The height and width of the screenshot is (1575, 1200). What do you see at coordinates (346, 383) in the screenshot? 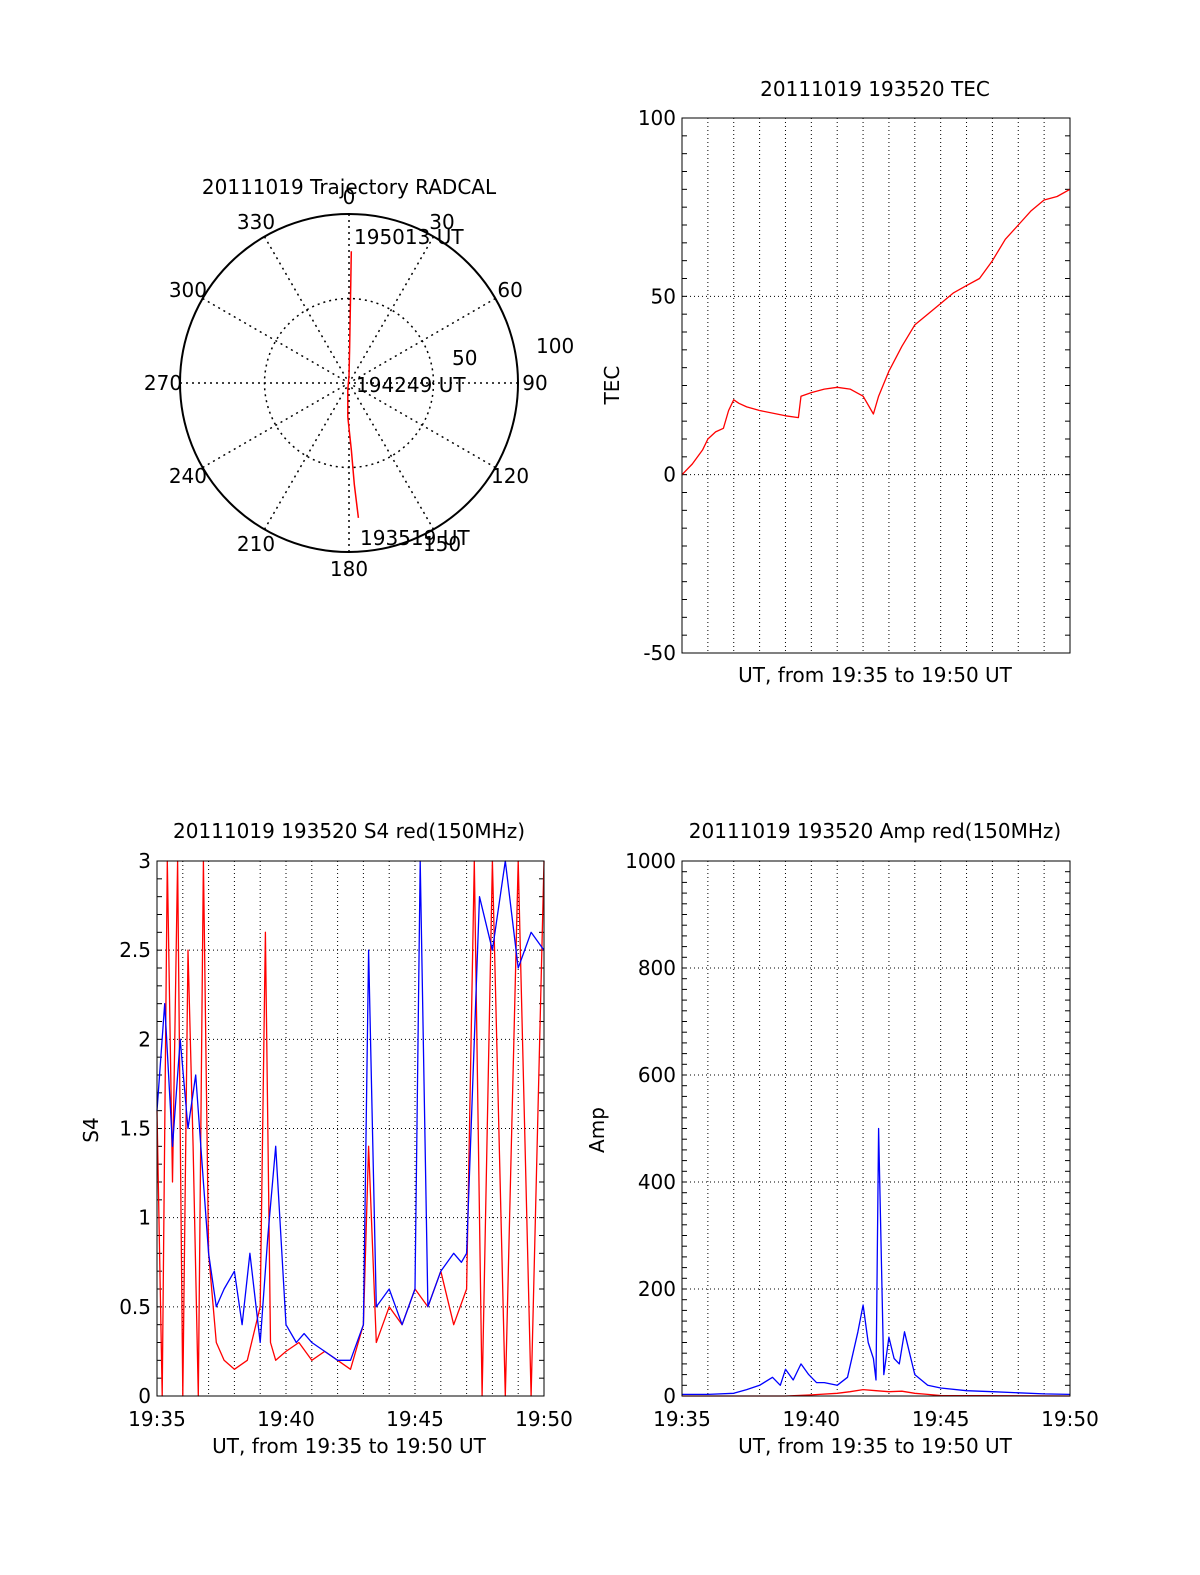
I see `polar-angle-labels: 0 30 60 90 120 150 180 210 240 270 300 330` at bounding box center [346, 383].